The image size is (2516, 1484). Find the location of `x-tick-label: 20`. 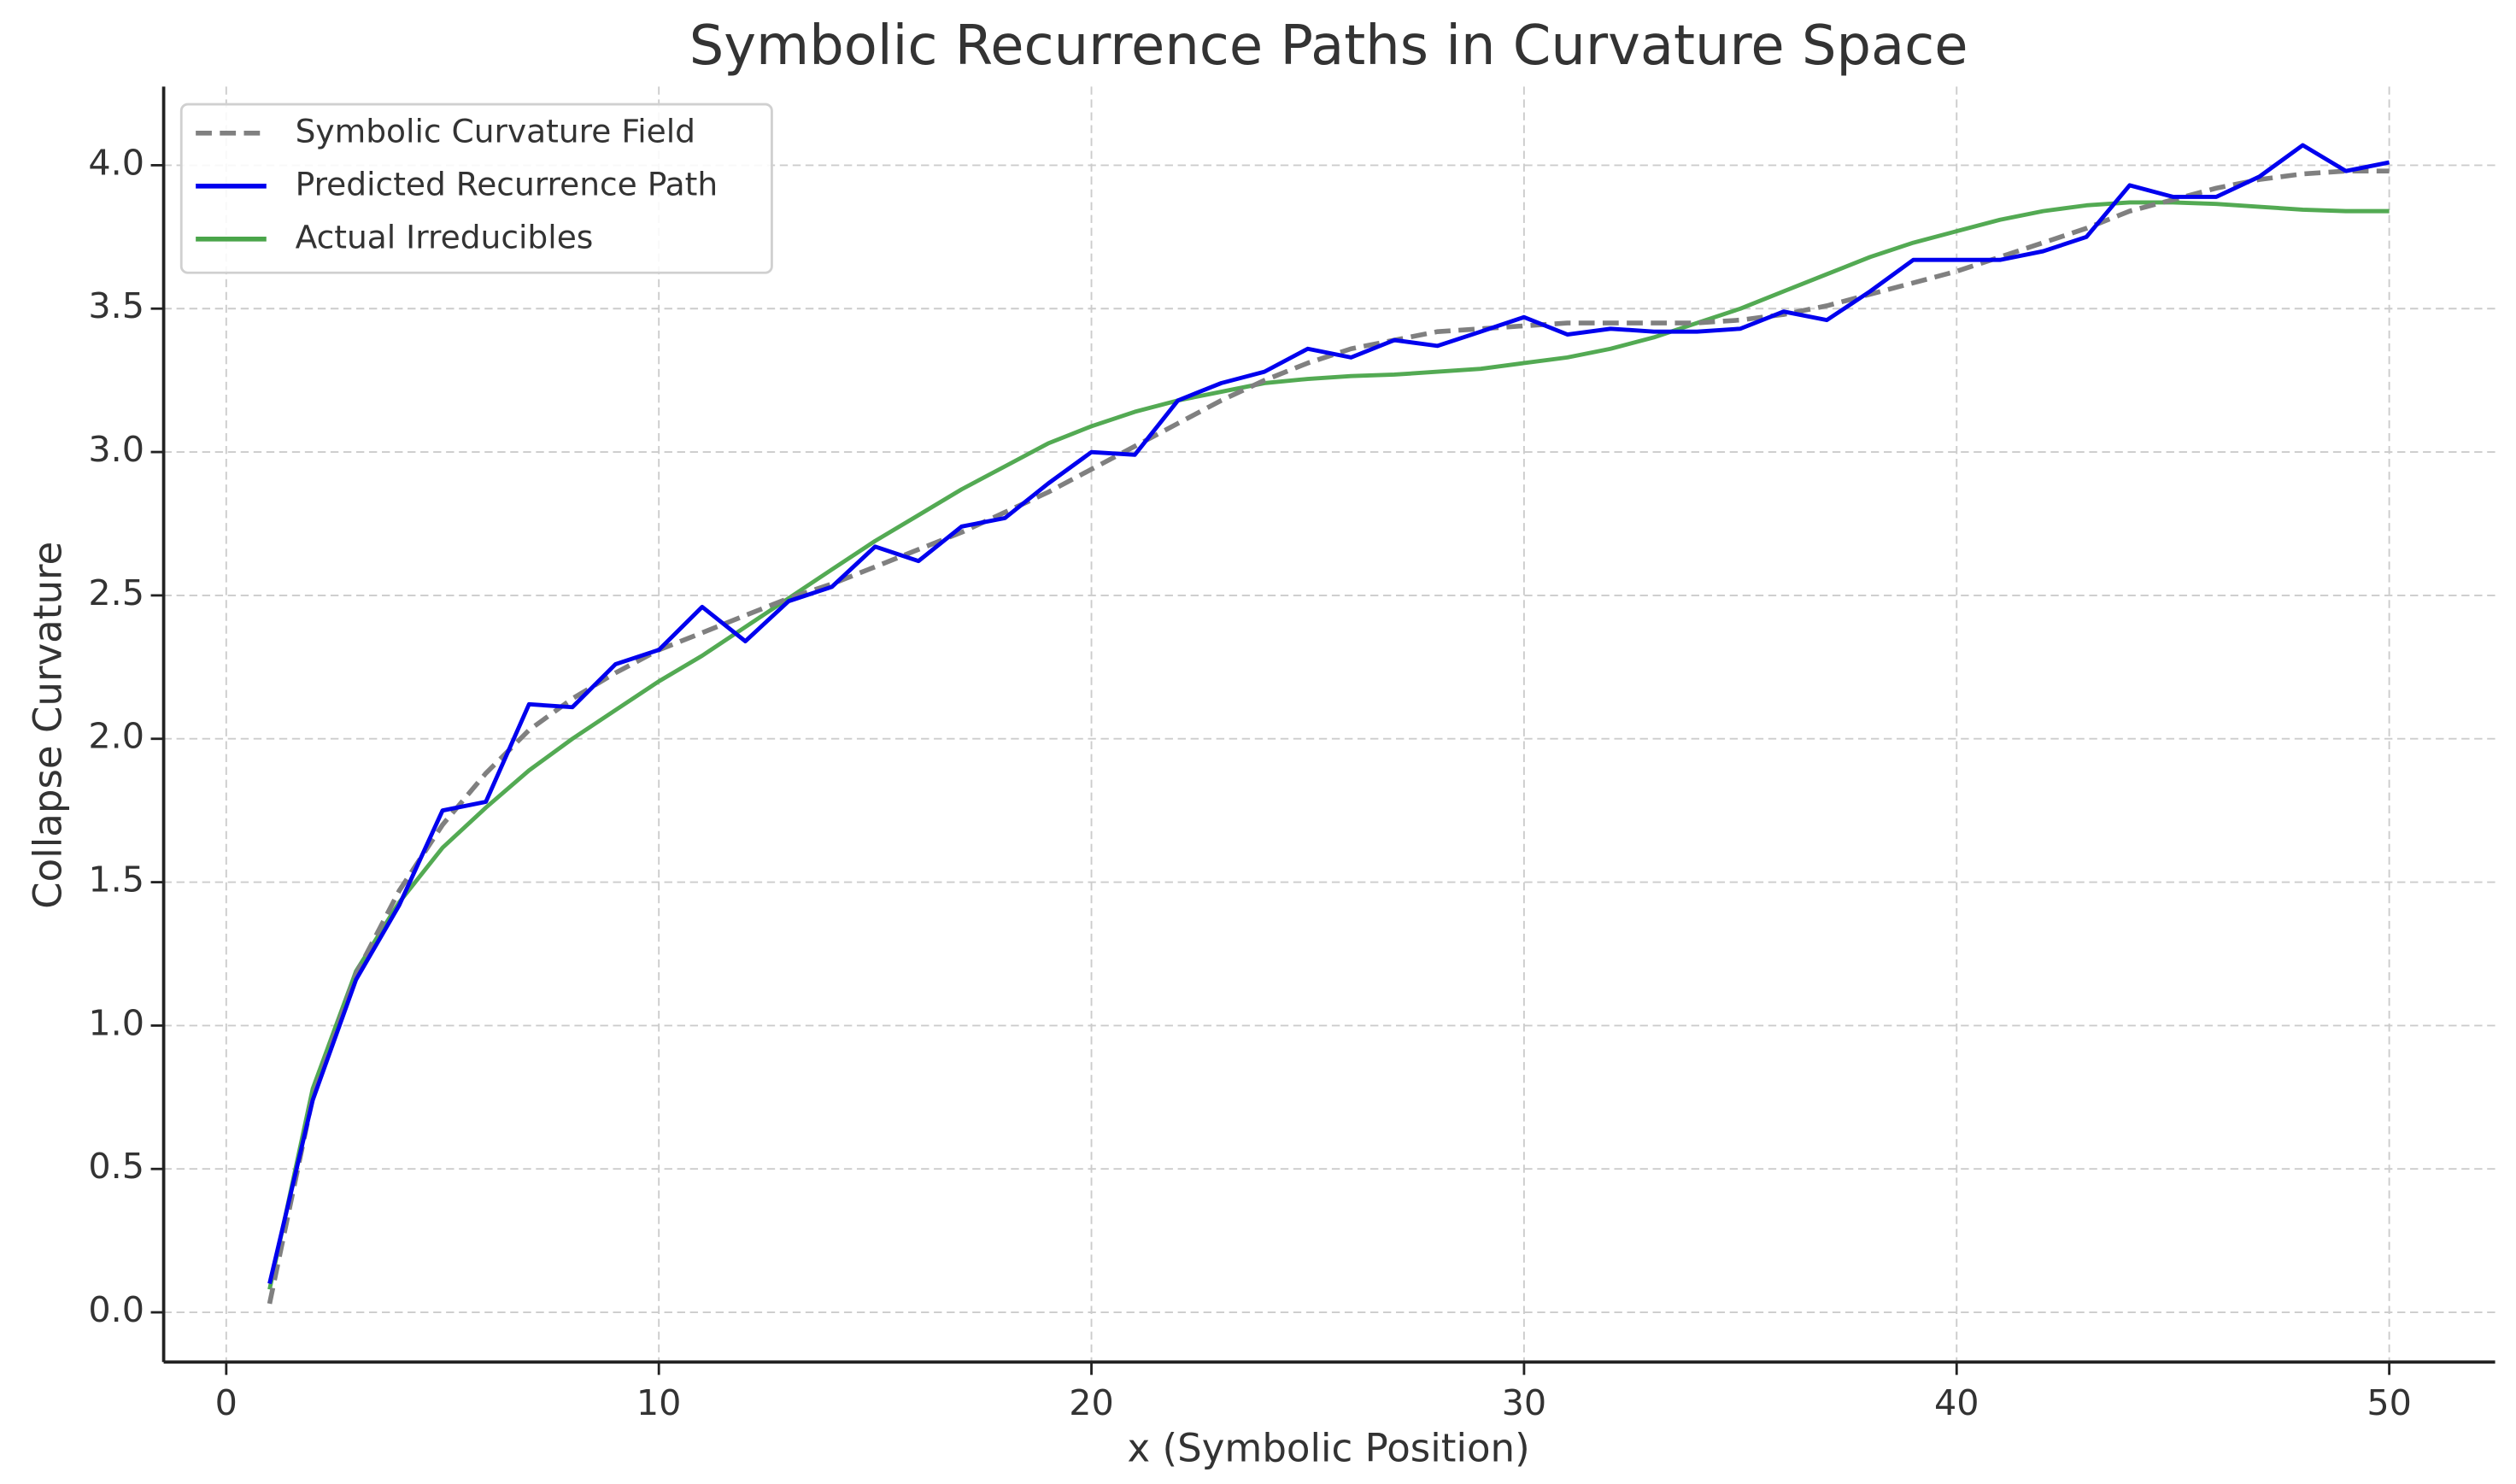

x-tick-label: 20 is located at coordinates (1091, 1402).